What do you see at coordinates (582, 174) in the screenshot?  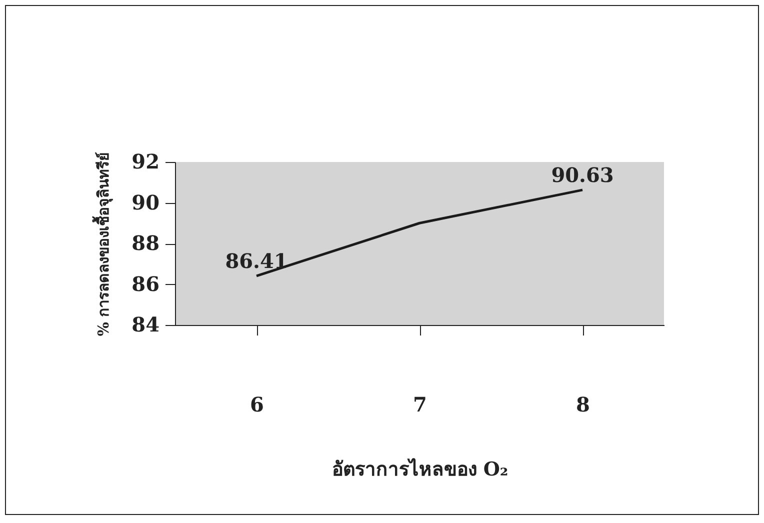 I see `data-label: 90.63` at bounding box center [582, 174].